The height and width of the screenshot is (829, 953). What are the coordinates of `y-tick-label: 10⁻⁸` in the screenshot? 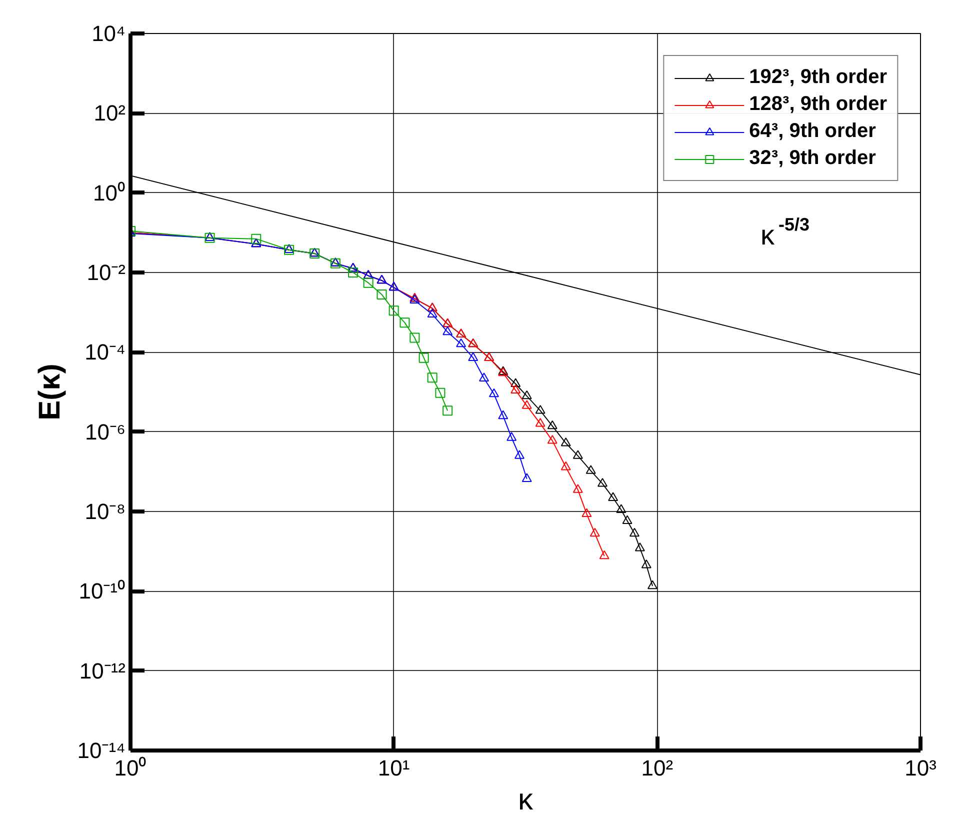 It's located at (105, 511).